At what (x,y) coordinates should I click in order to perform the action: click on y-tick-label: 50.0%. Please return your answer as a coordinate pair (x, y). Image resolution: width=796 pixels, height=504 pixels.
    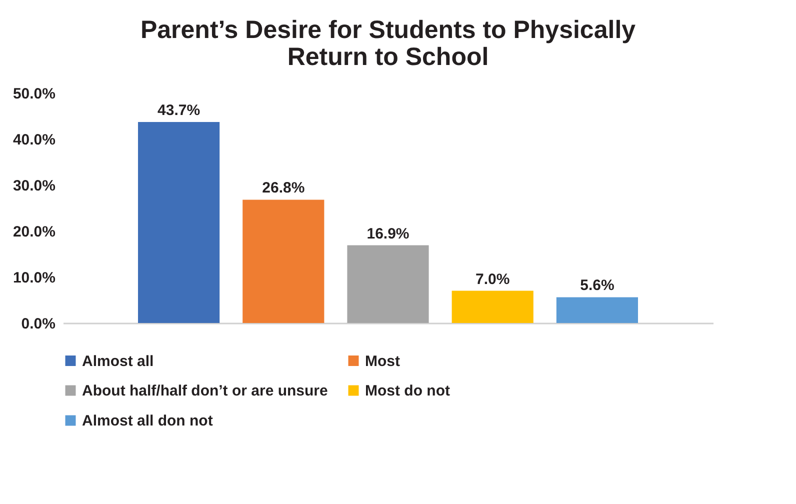
    Looking at the image, I should click on (34, 94).